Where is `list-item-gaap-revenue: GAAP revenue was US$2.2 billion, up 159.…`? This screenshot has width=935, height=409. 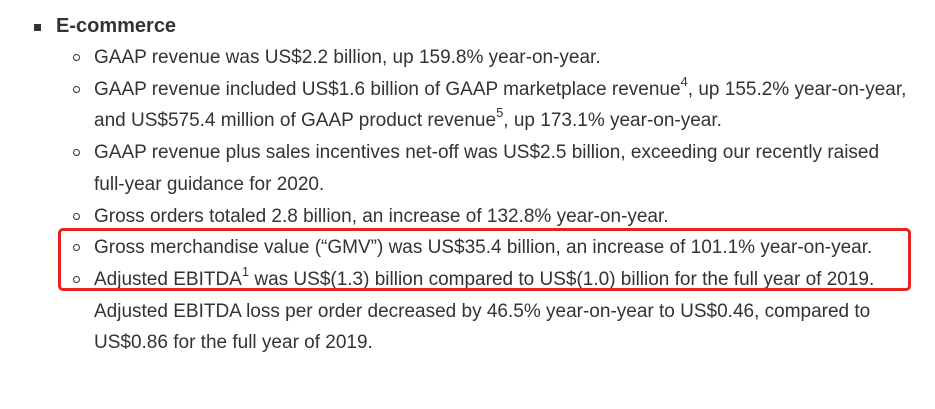 list-item-gaap-revenue: GAAP revenue was US$2.2 billion, up 159.… is located at coordinates (492, 58).